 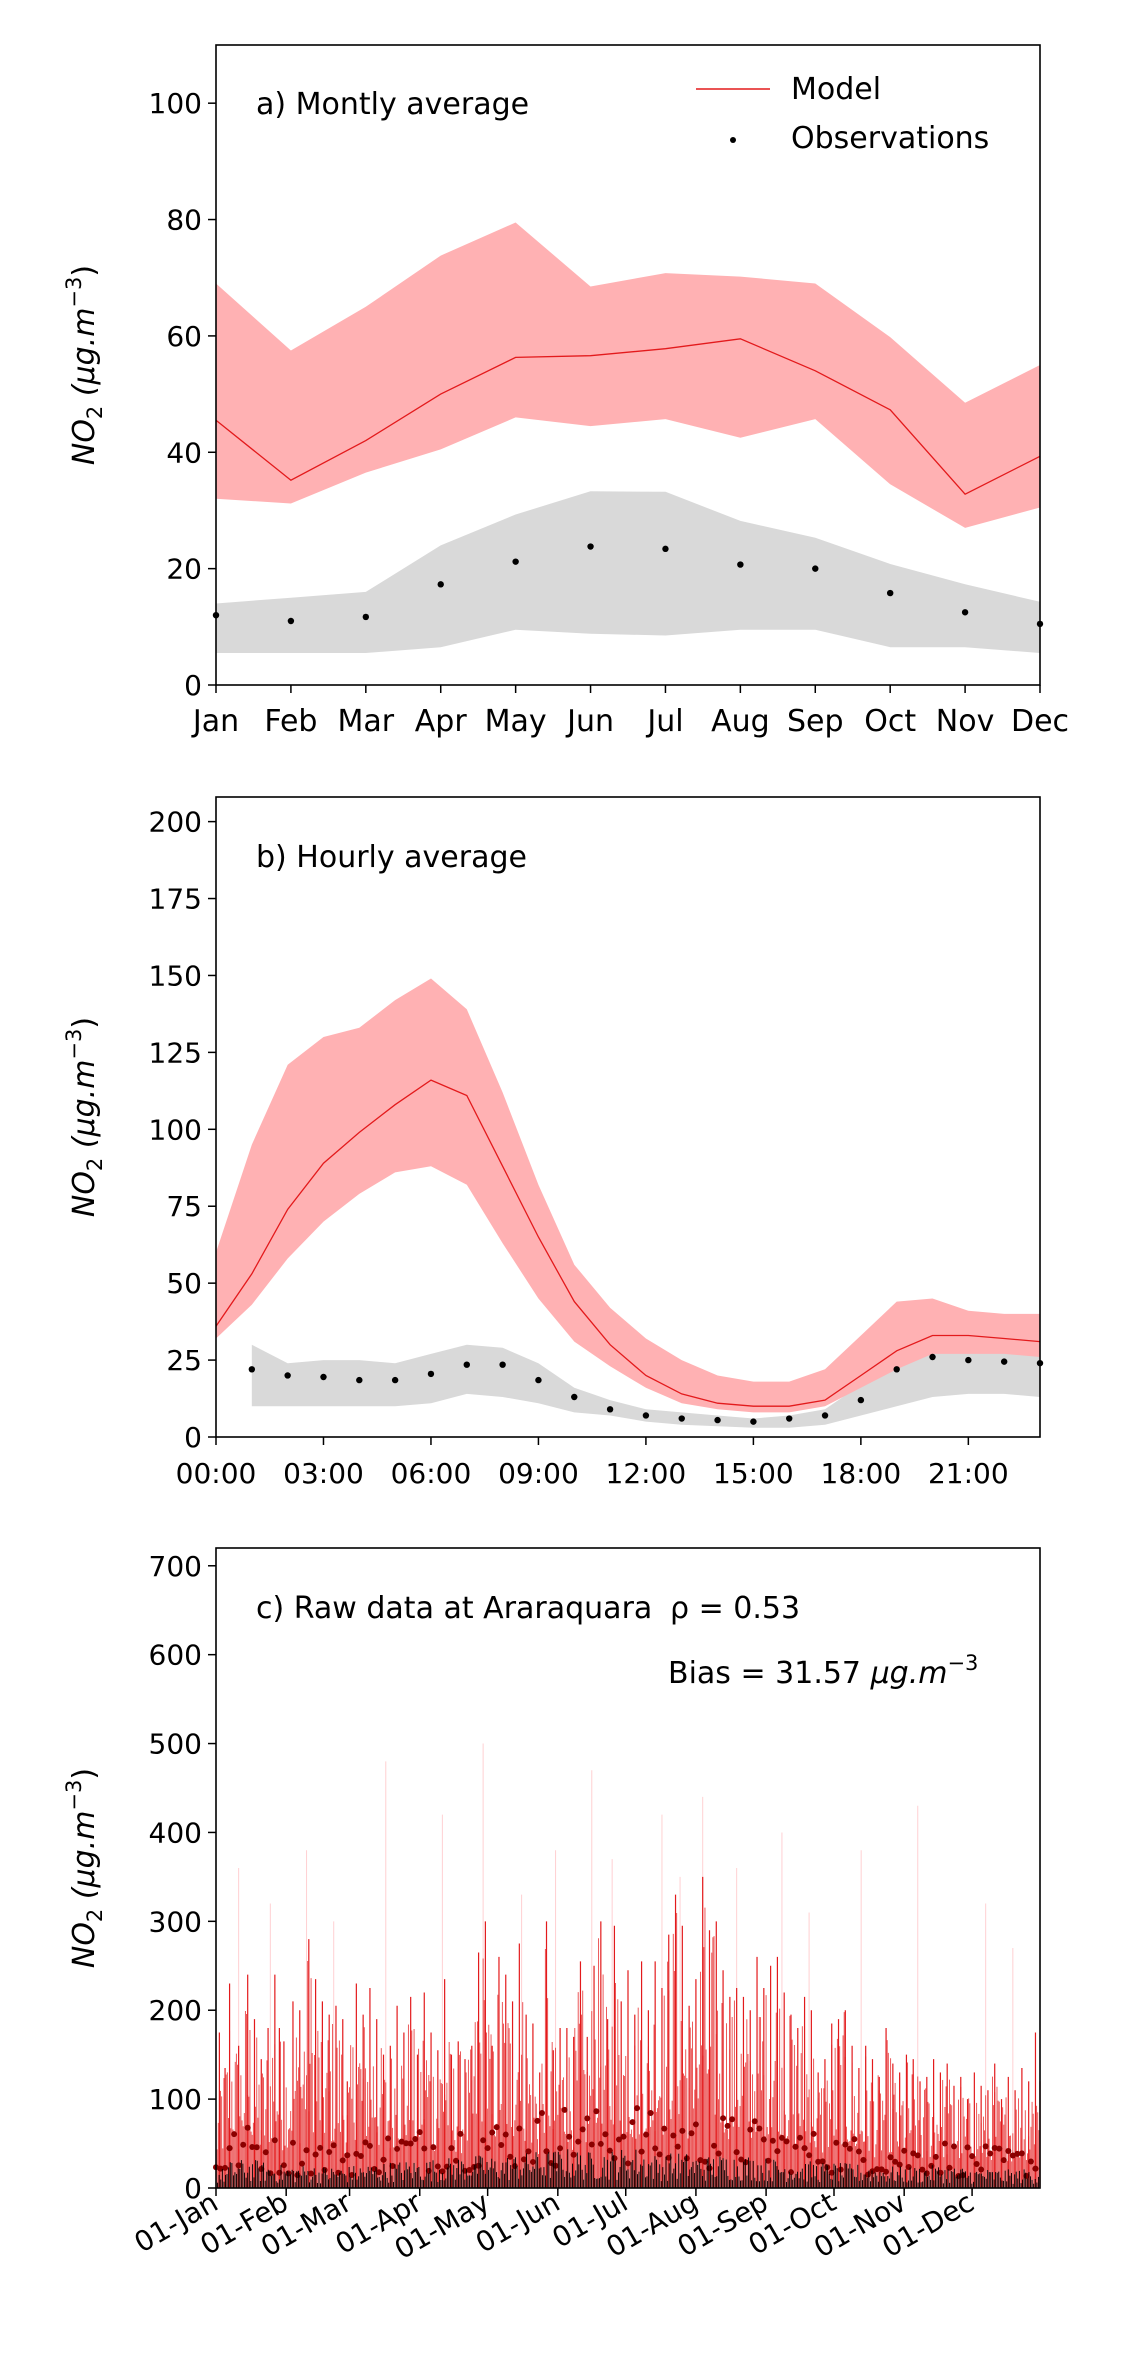 What do you see at coordinates (842, 114) in the screenshot?
I see `legend: Model Observations` at bounding box center [842, 114].